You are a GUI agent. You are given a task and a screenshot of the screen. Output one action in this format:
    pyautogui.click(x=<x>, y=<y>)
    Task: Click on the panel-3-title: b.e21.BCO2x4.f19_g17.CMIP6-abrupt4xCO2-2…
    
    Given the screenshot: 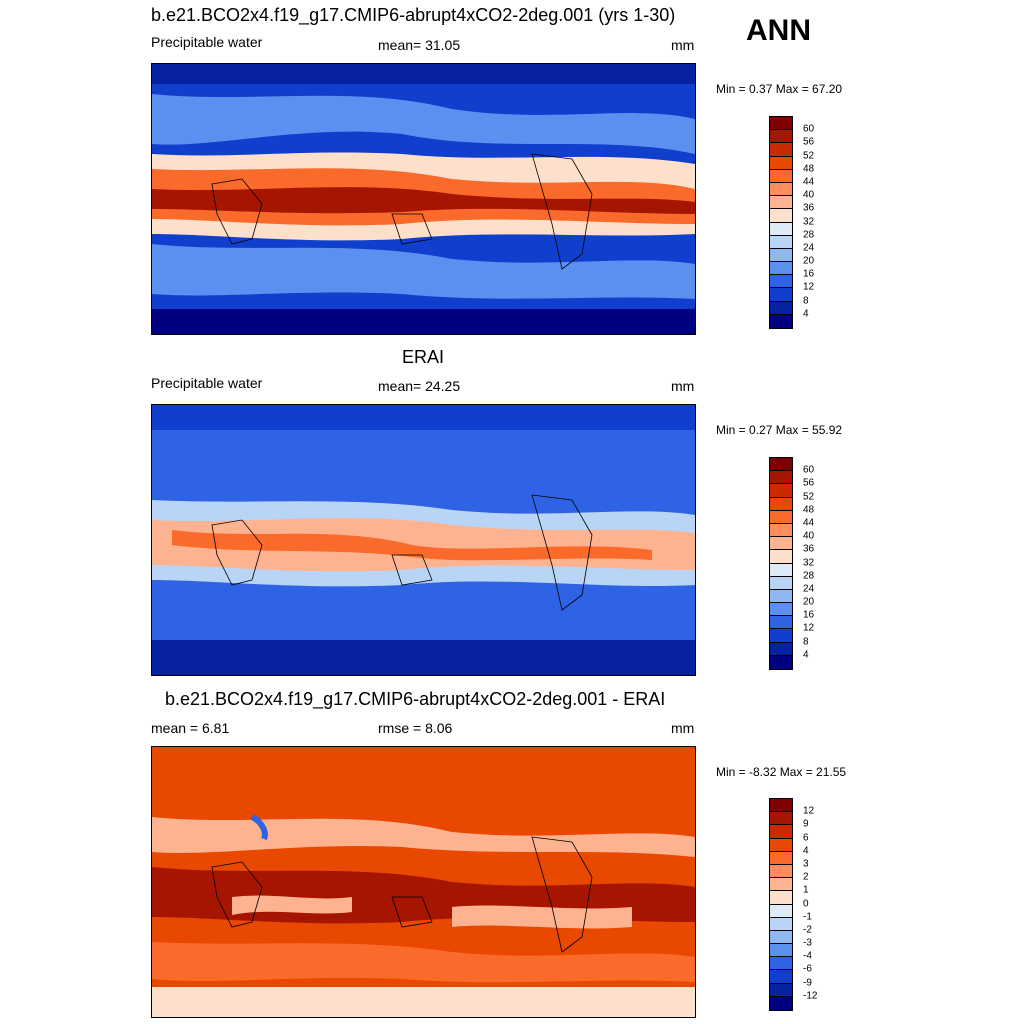 What is the action you would take?
    pyautogui.click(x=415, y=699)
    